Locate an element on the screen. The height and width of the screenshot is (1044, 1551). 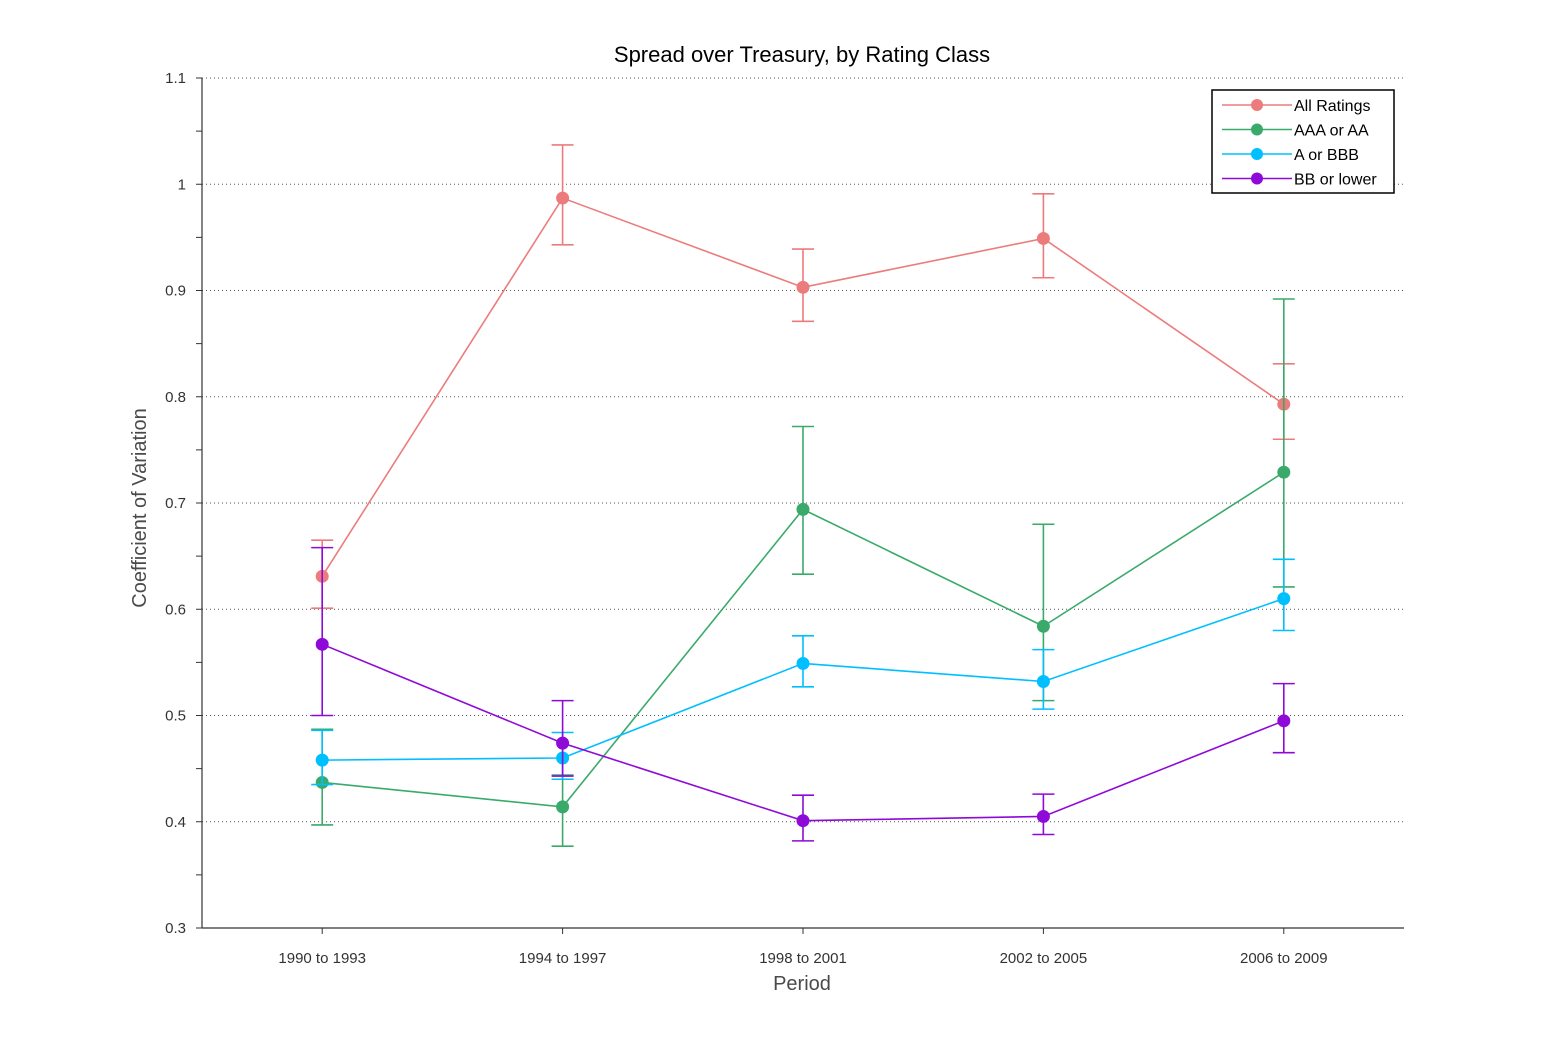
y-tick-label: 0.6 is located at coordinates (175, 609).